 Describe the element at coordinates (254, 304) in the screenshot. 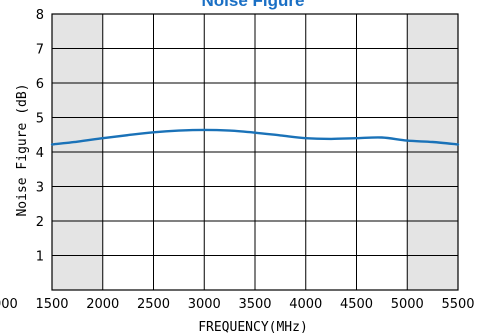

I see `x-tick-label: 3500` at that location.